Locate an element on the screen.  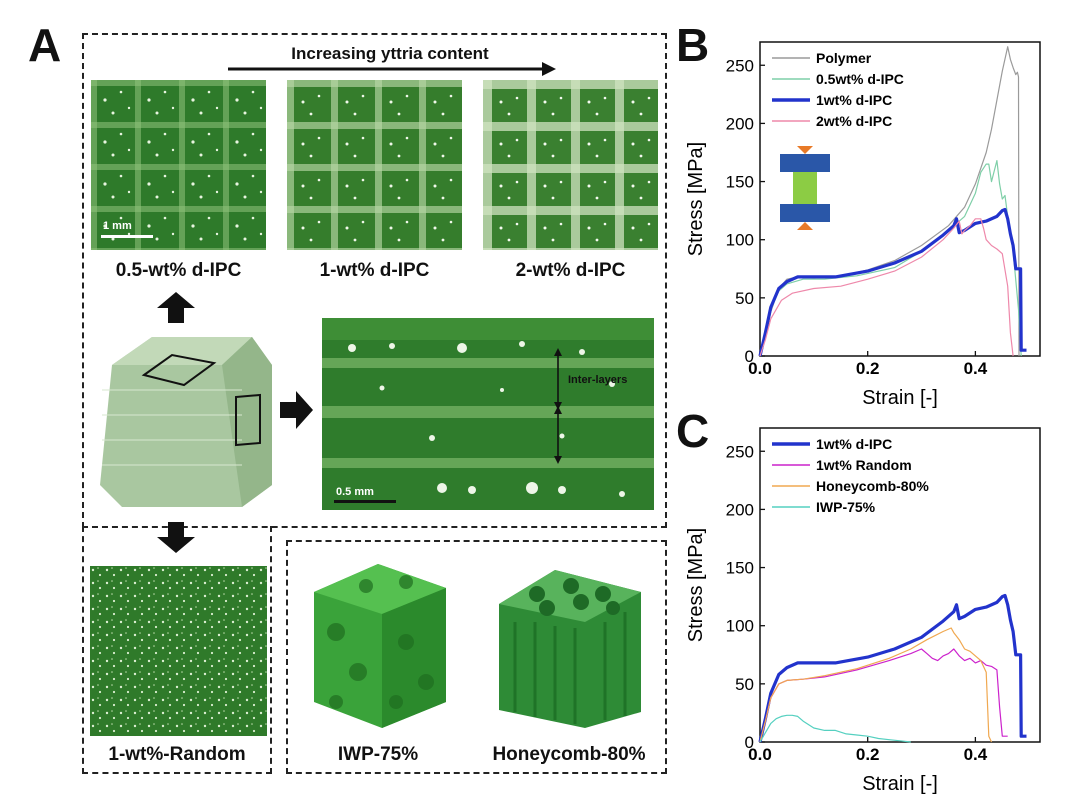
micrograph-2wt is located at coordinates (570, 165).